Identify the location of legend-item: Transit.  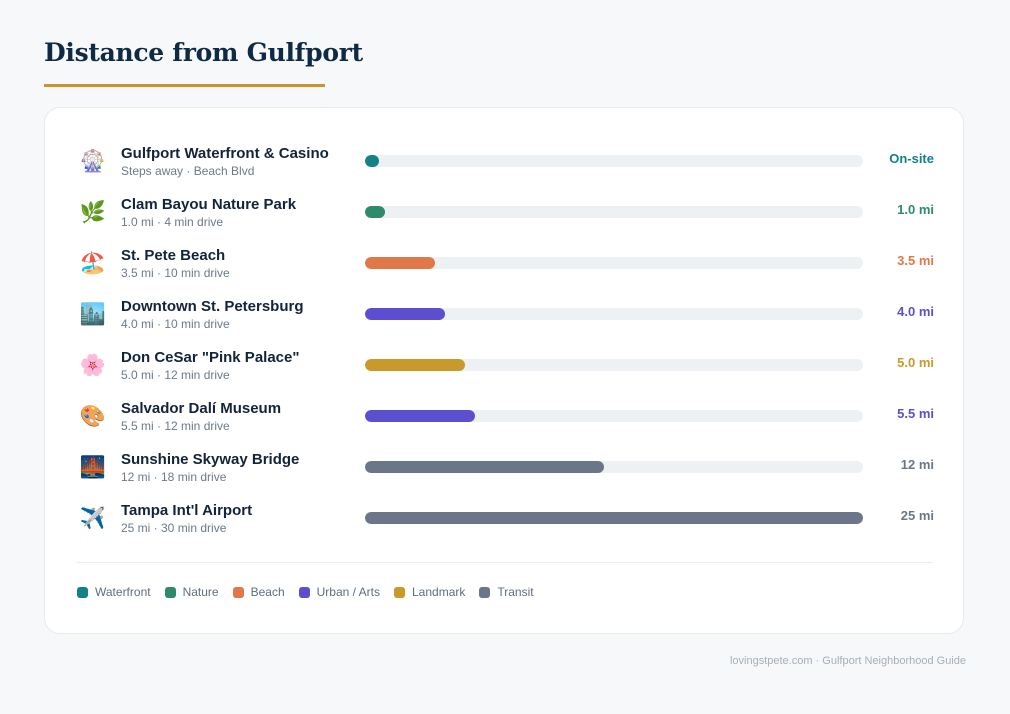
(506, 592).